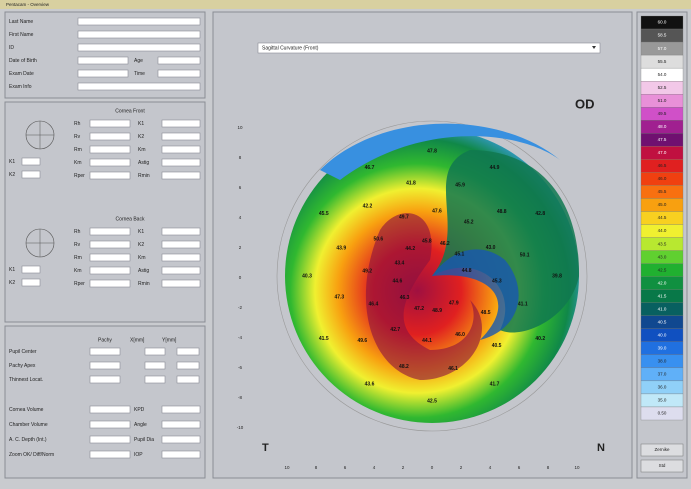  What do you see at coordinates (577, 467) in the screenshot?
I see `x-tick-label: 10` at bounding box center [577, 467].